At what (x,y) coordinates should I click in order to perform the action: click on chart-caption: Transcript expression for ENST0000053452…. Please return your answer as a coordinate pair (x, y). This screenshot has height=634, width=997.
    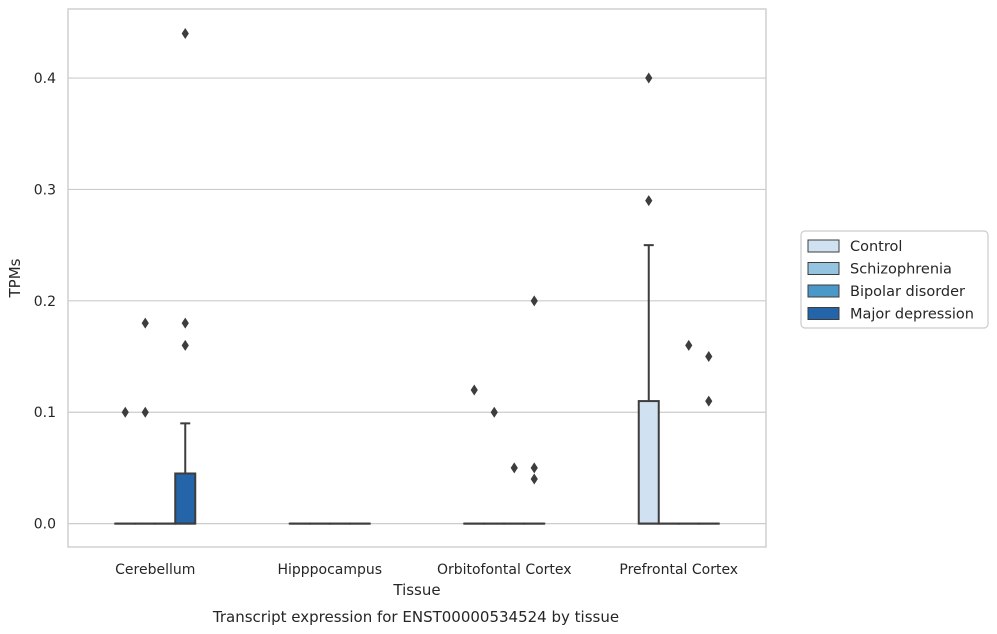
    Looking at the image, I should click on (415, 617).